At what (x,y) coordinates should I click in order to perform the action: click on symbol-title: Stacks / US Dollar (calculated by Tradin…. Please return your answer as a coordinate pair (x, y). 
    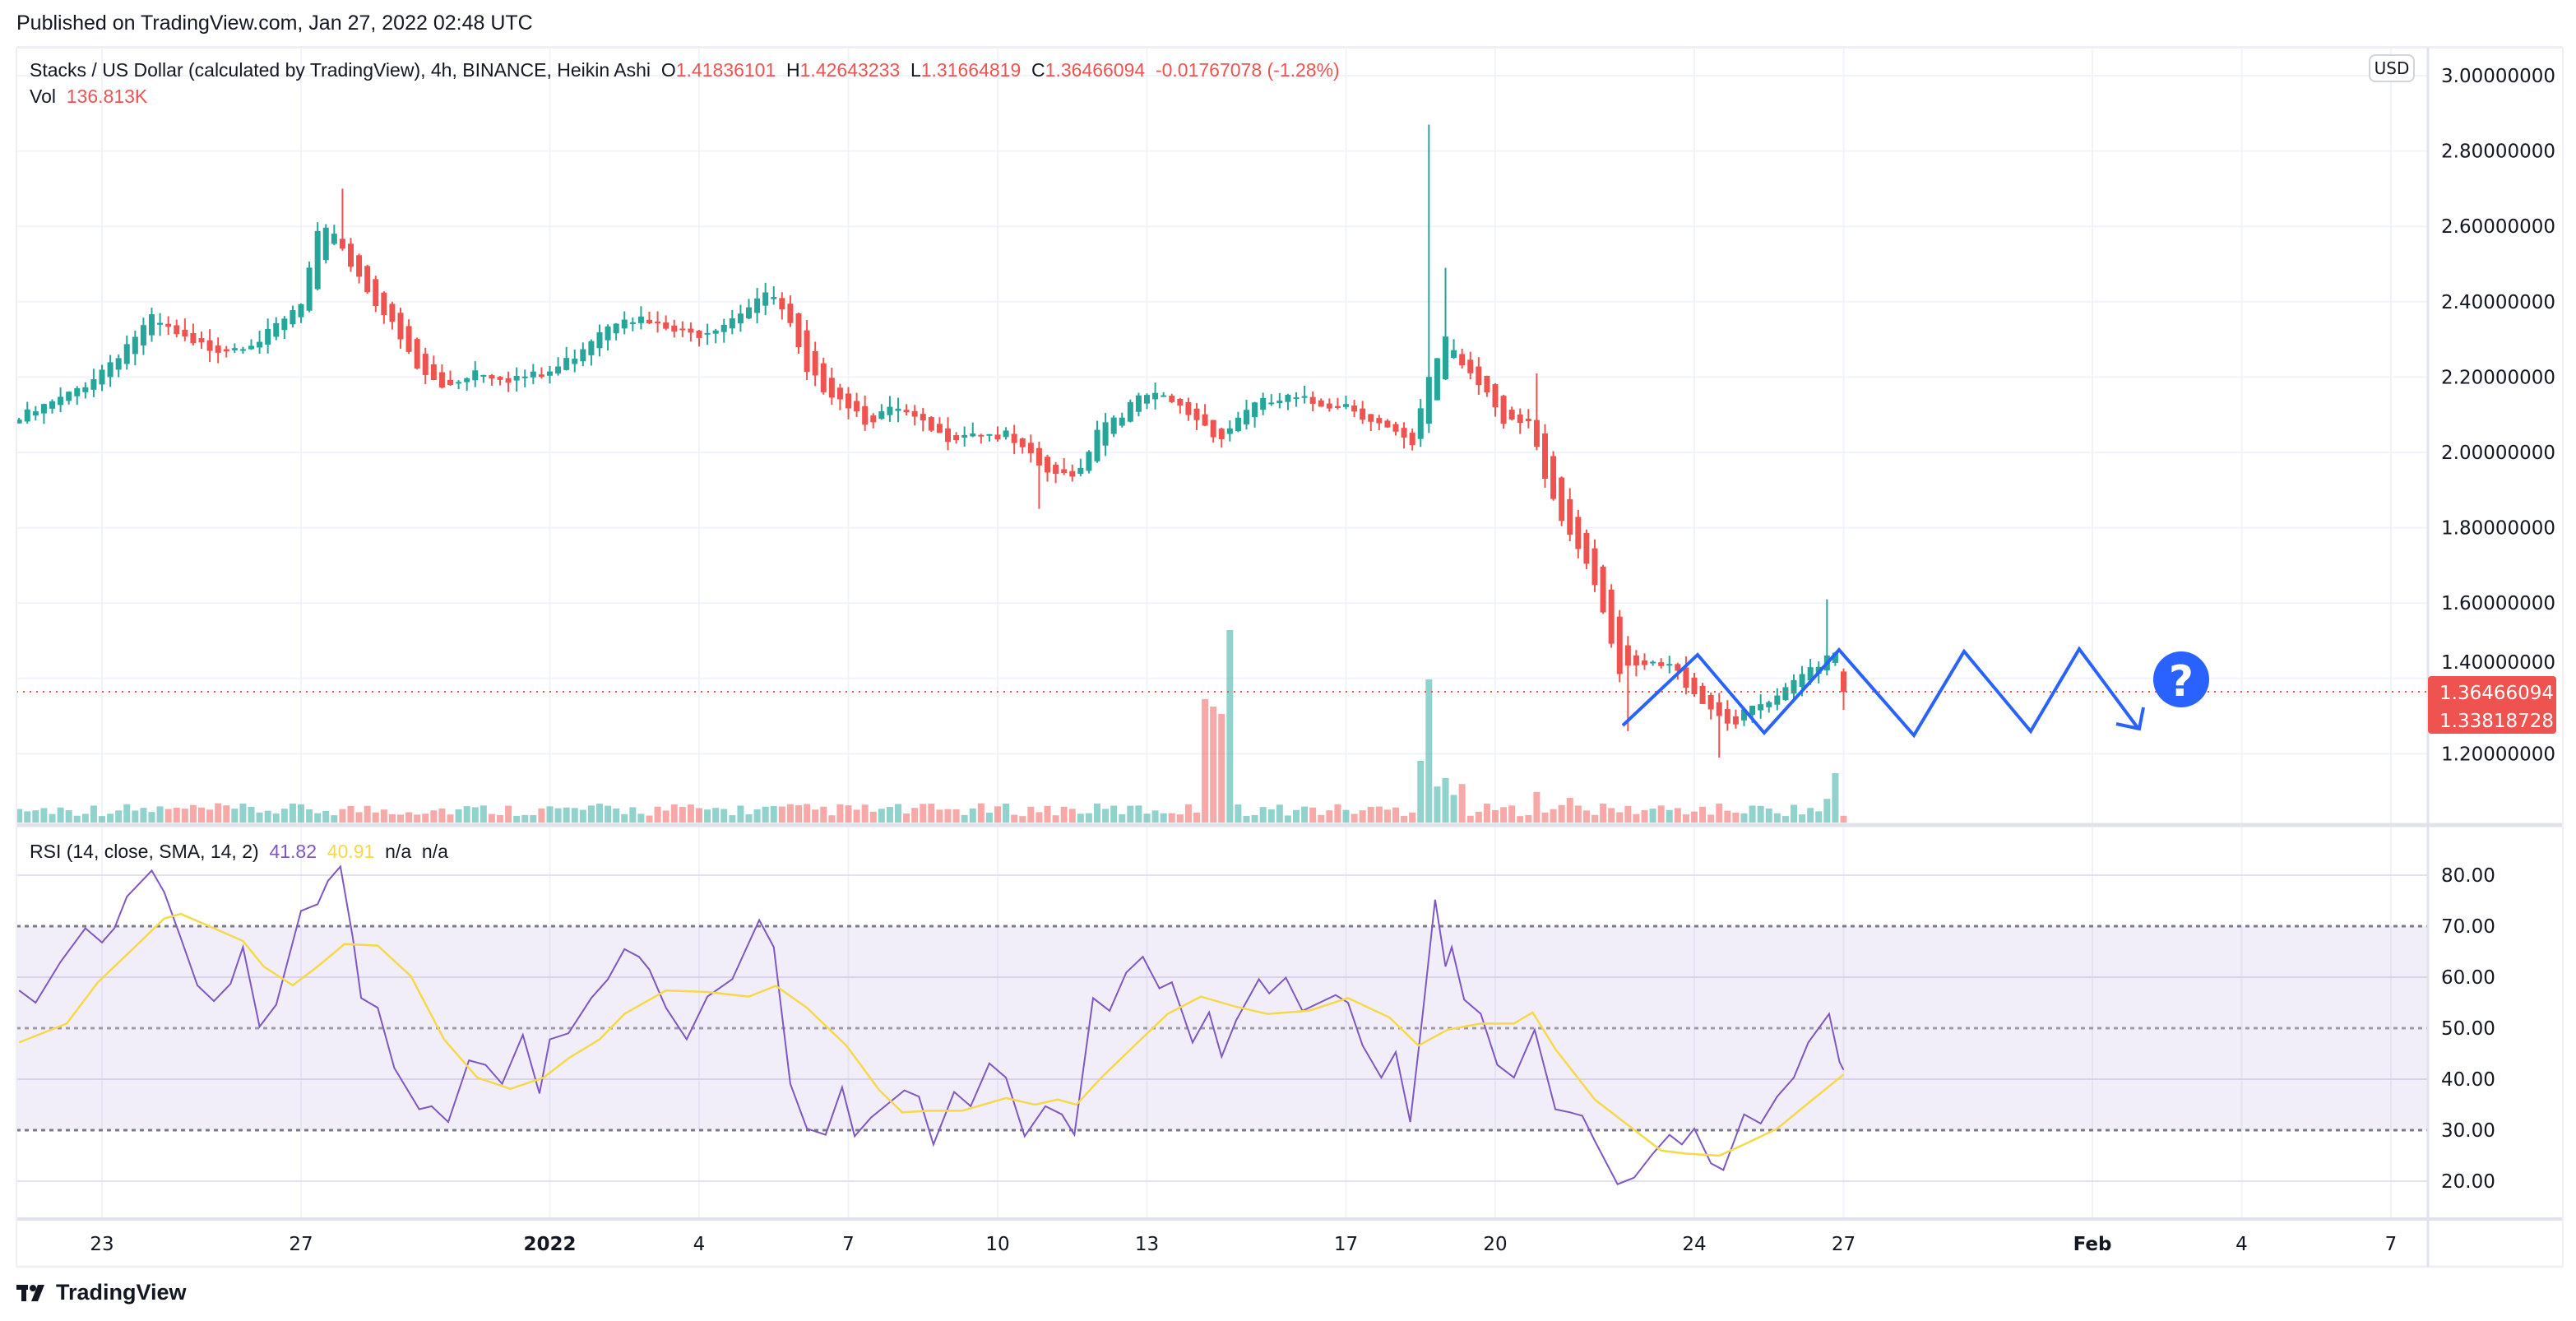
    Looking at the image, I should click on (340, 70).